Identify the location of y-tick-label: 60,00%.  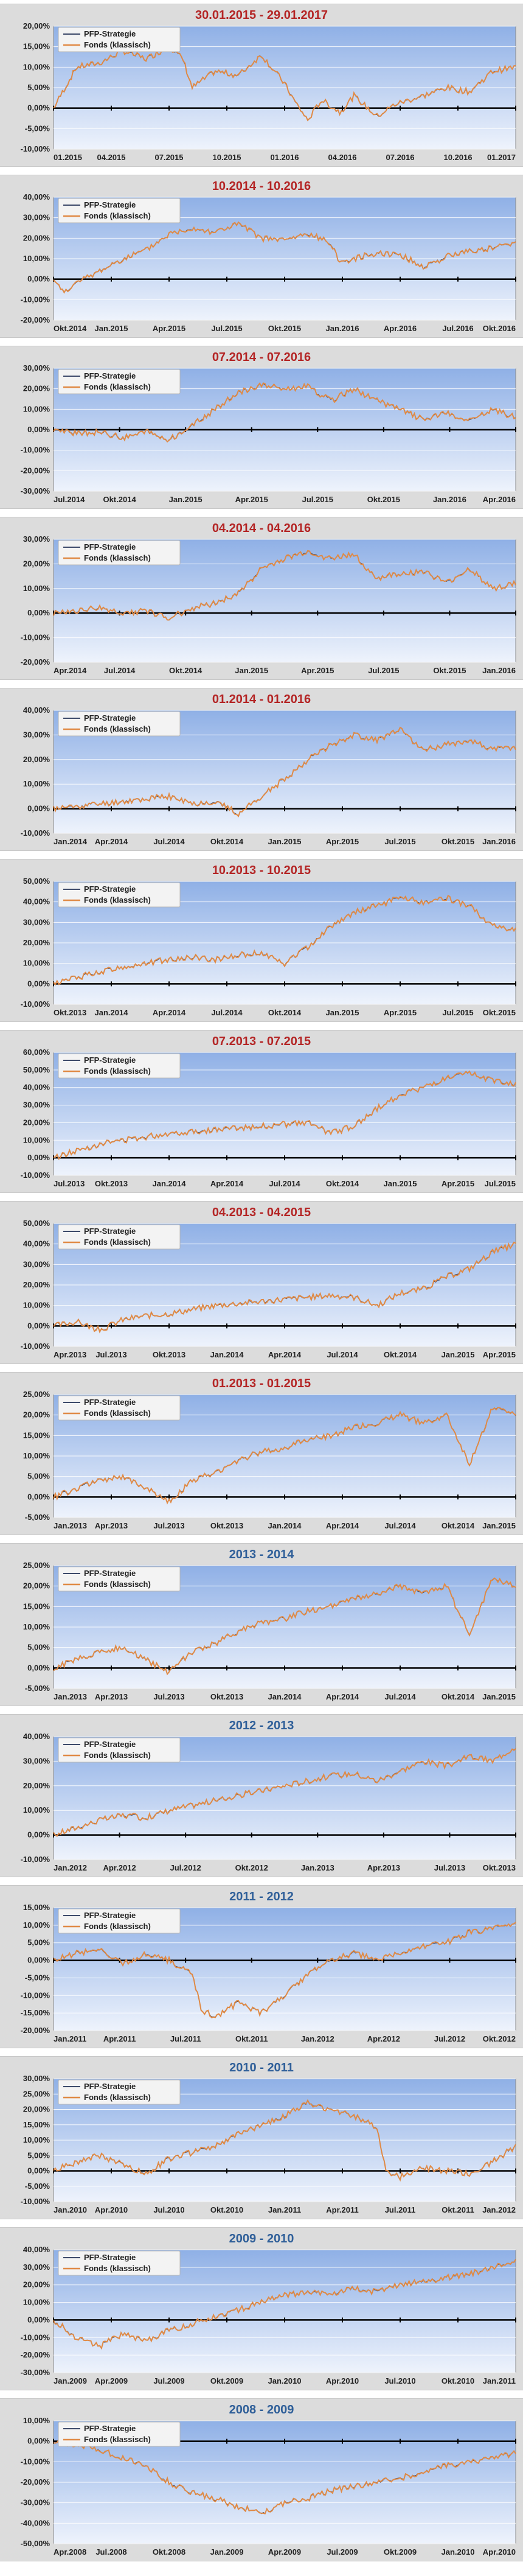
(37, 1052).